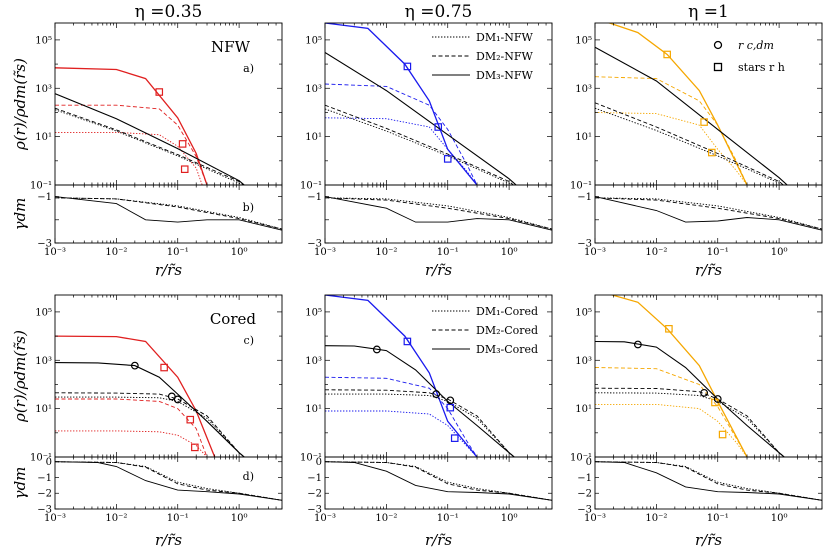  What do you see at coordinates (504, 37) in the screenshot?
I see `legend-label: DM₁-NFW` at bounding box center [504, 37].